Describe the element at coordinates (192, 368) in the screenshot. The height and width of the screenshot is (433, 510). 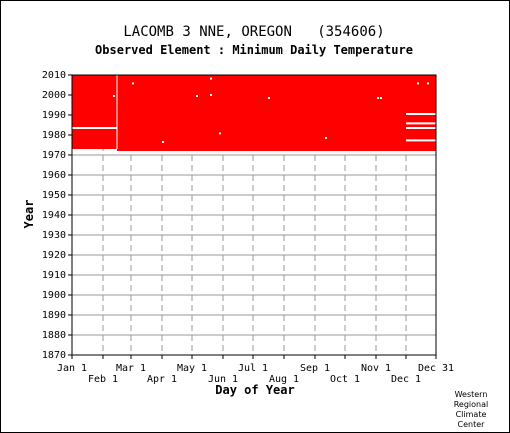
I see `x-tick-label: May 1` at that location.